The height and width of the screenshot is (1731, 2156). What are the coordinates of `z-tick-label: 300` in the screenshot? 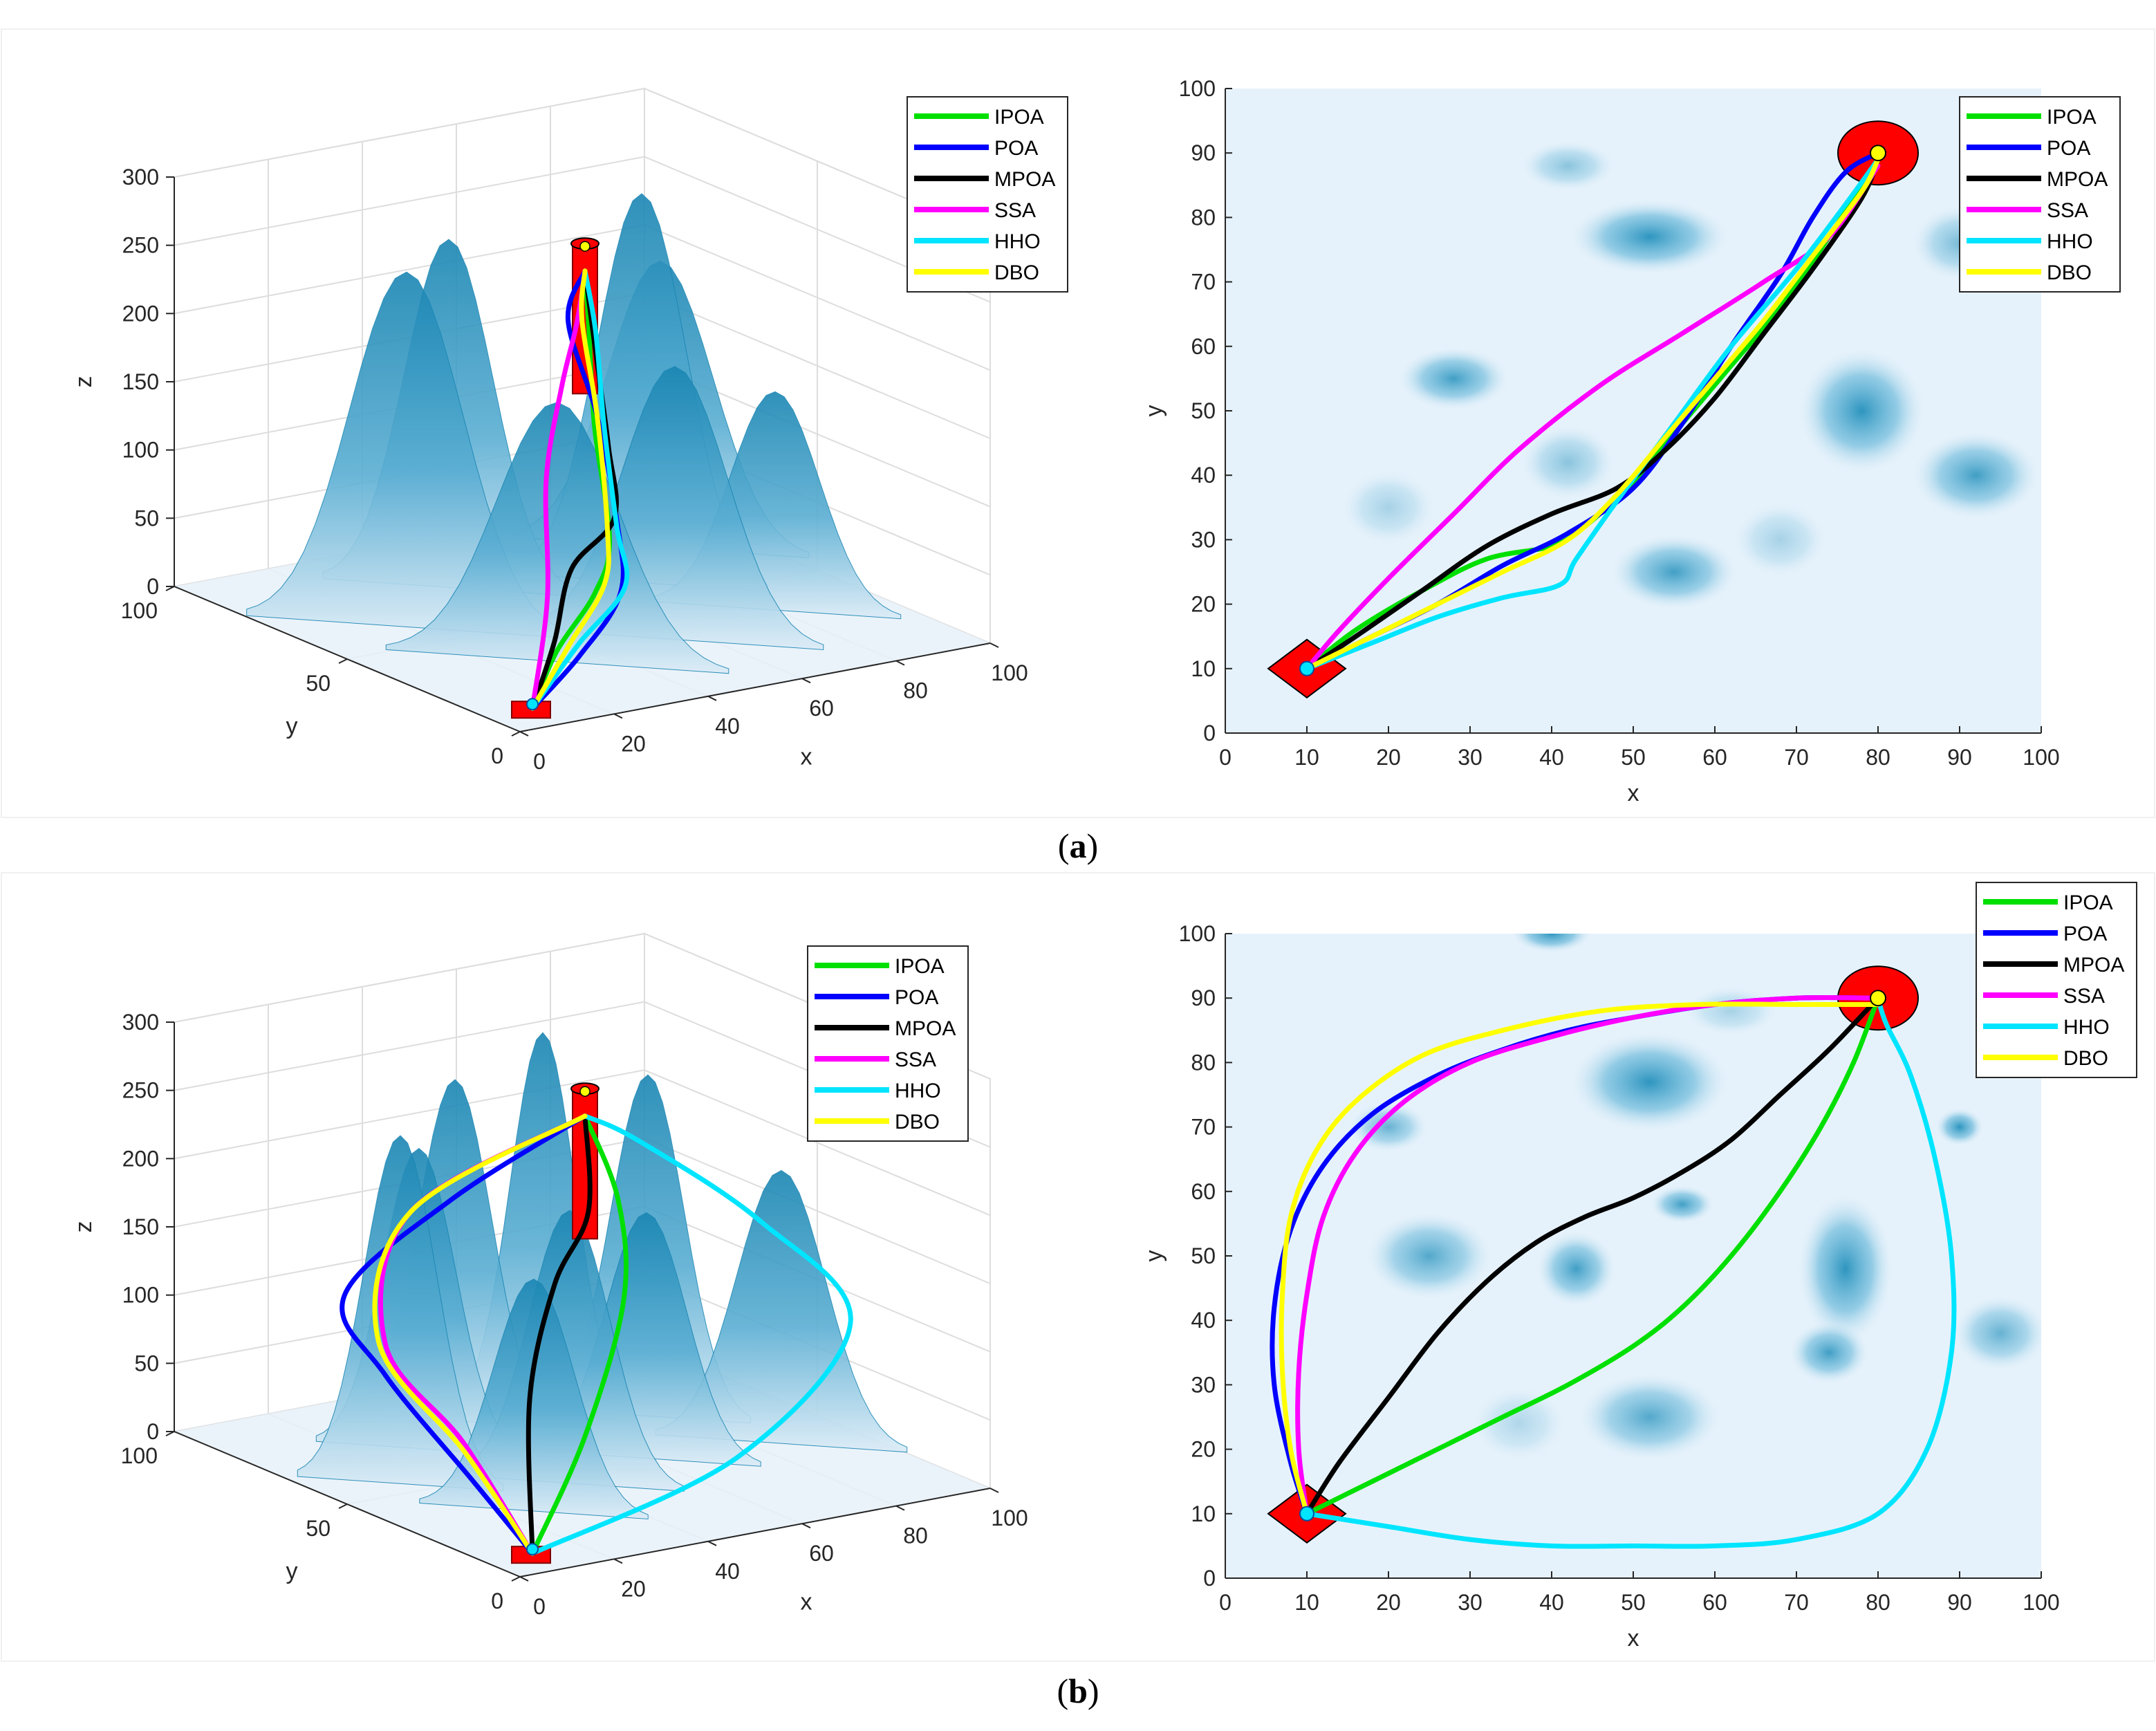 It's located at (140, 177).